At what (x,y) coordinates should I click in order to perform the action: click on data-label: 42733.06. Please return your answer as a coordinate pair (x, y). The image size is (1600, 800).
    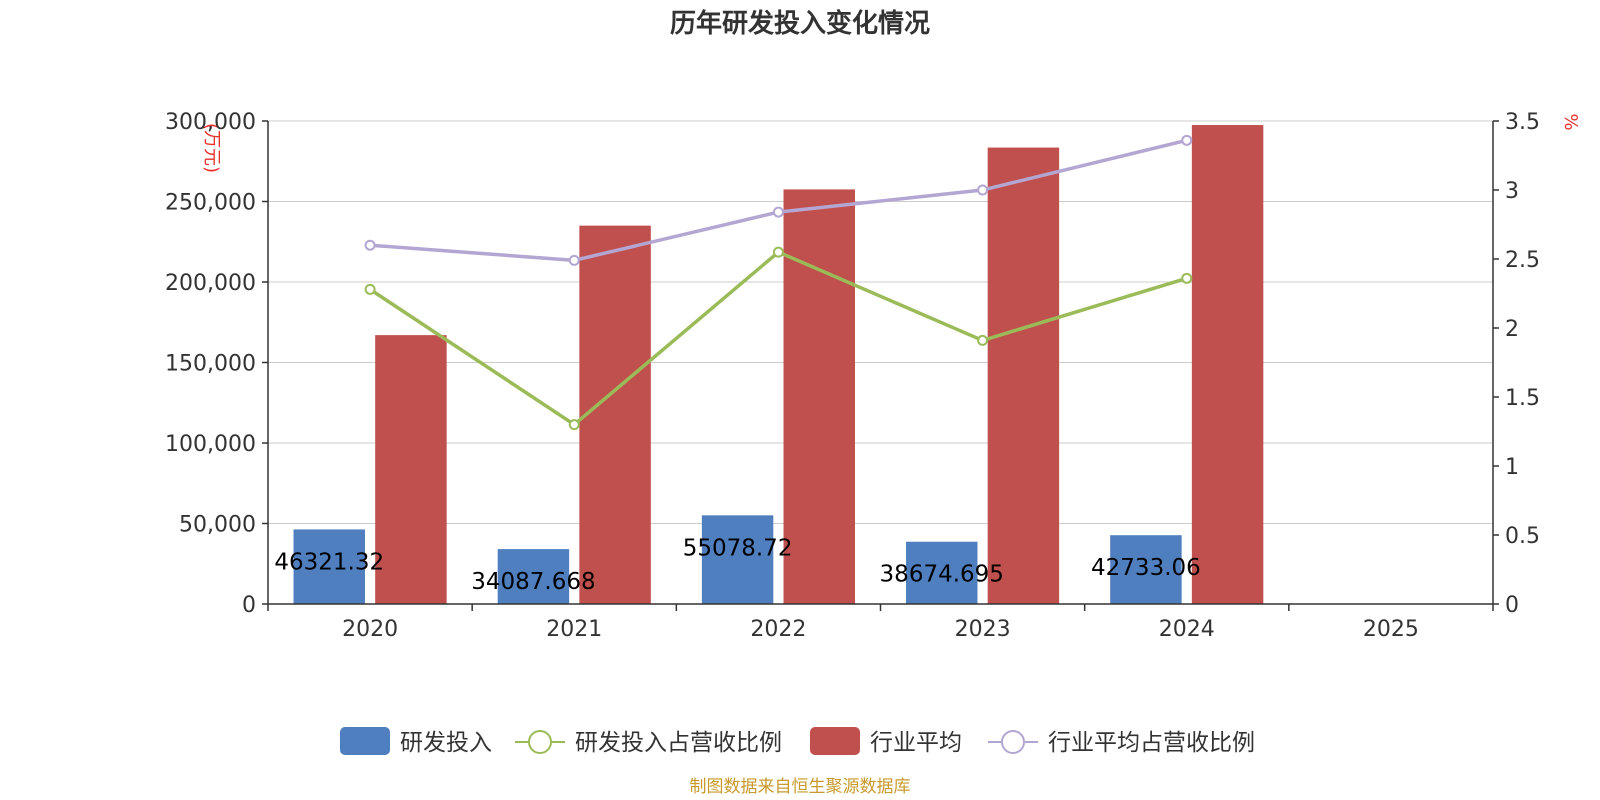
    Looking at the image, I should click on (1146, 568).